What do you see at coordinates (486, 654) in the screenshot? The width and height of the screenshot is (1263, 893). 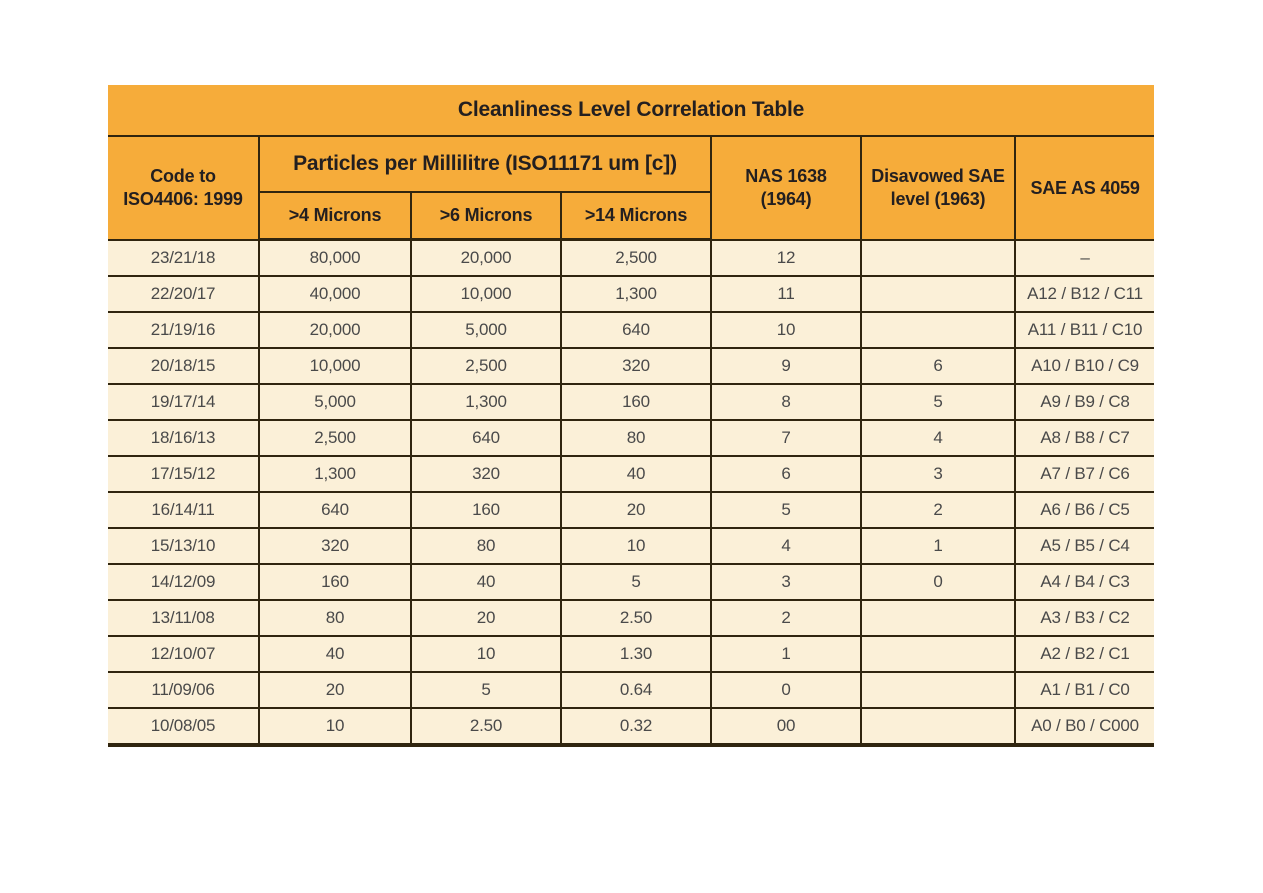 I see `microns6-cell: 10` at bounding box center [486, 654].